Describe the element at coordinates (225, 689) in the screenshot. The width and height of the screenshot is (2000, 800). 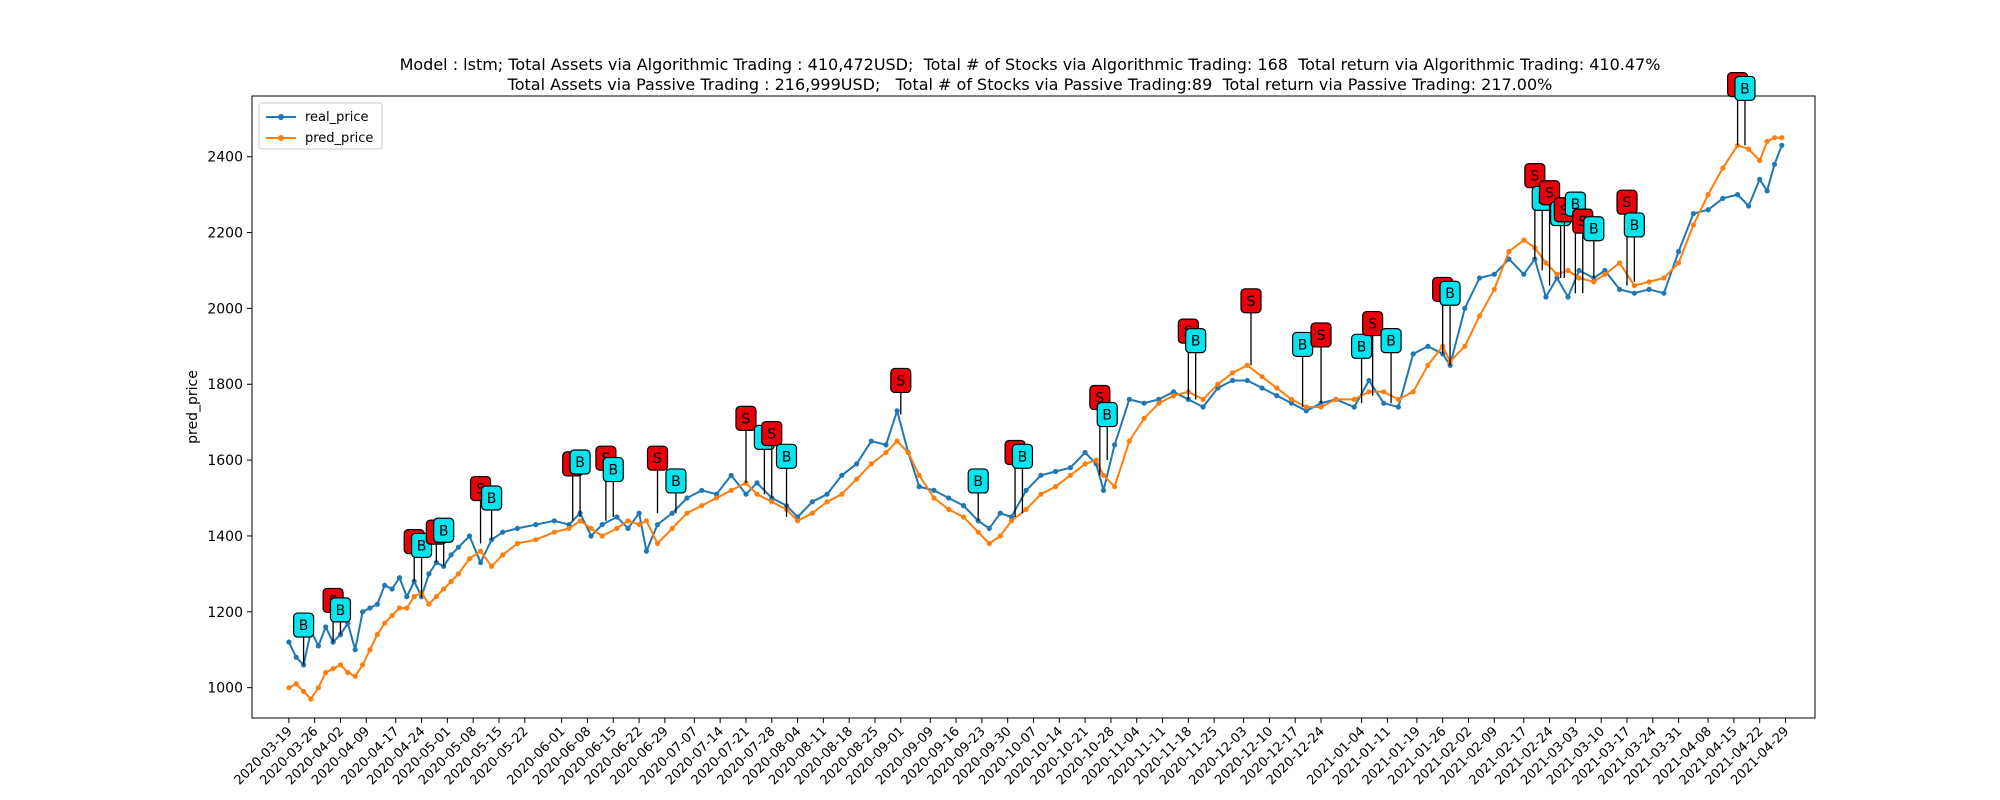
I see `y-tick-label: 1000` at that location.